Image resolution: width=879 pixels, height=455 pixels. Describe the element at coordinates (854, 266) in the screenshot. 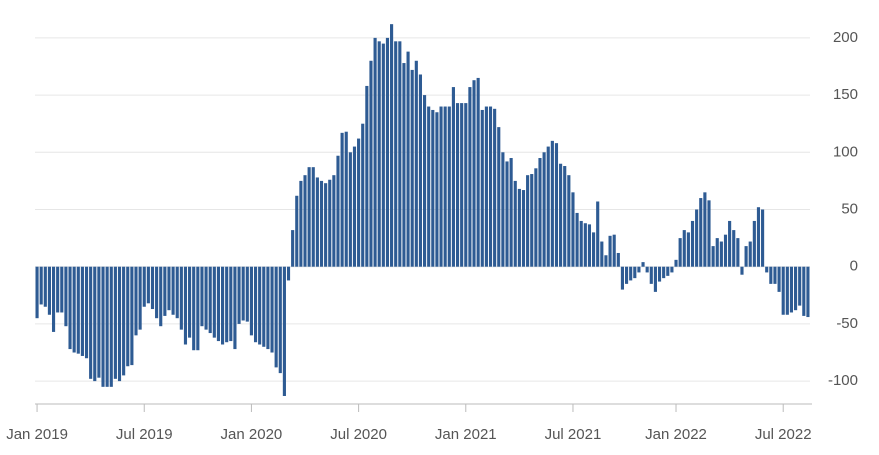

I see `y-tick-label: 0` at that location.